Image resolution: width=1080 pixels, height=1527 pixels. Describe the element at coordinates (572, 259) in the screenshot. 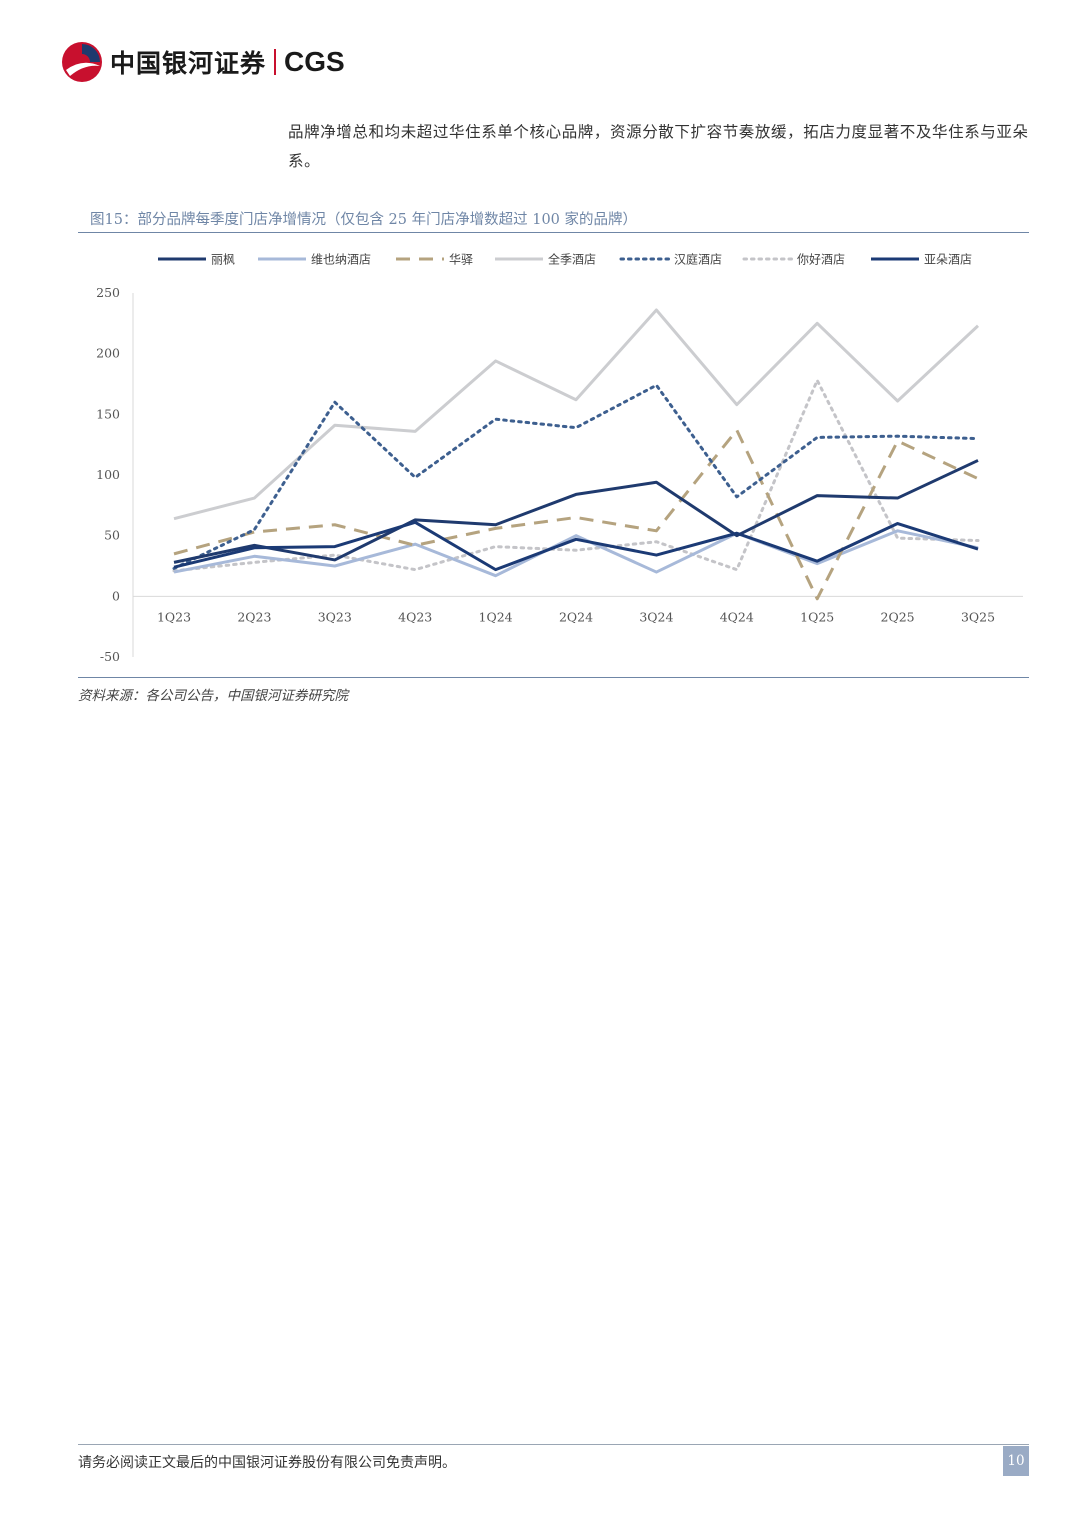

I see `legend-label-3: 全季酒店` at that location.